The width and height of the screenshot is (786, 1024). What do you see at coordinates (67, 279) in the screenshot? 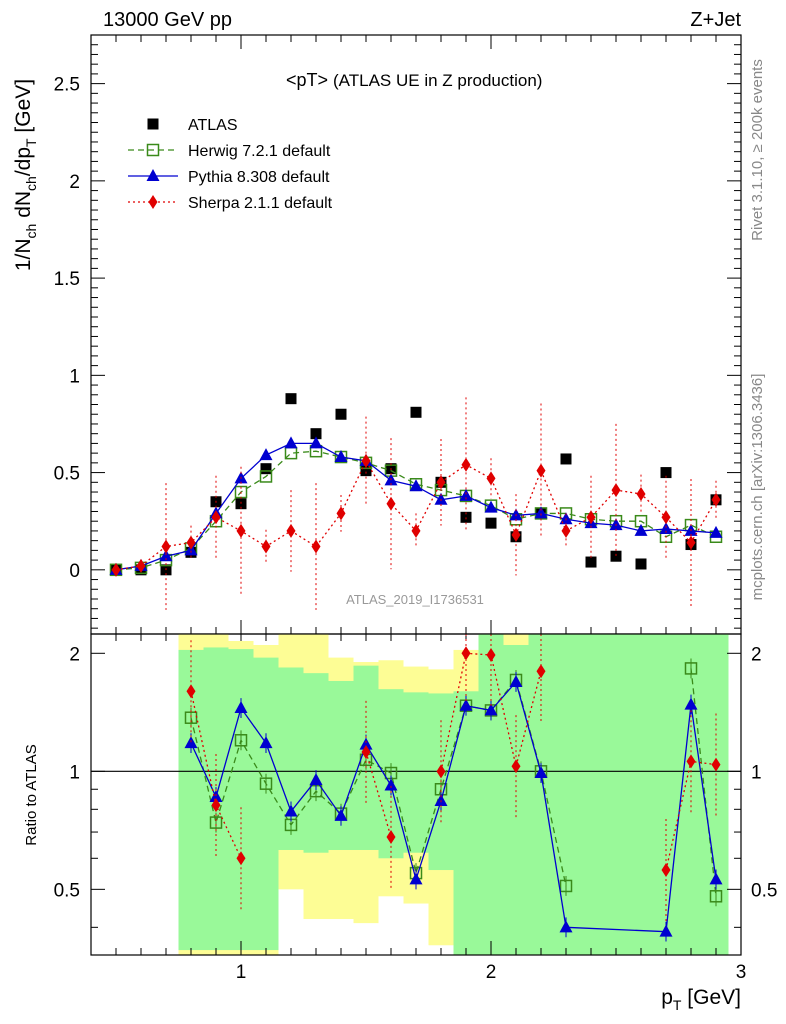
I see `main-y-tick-label: 1.5` at bounding box center [67, 279].